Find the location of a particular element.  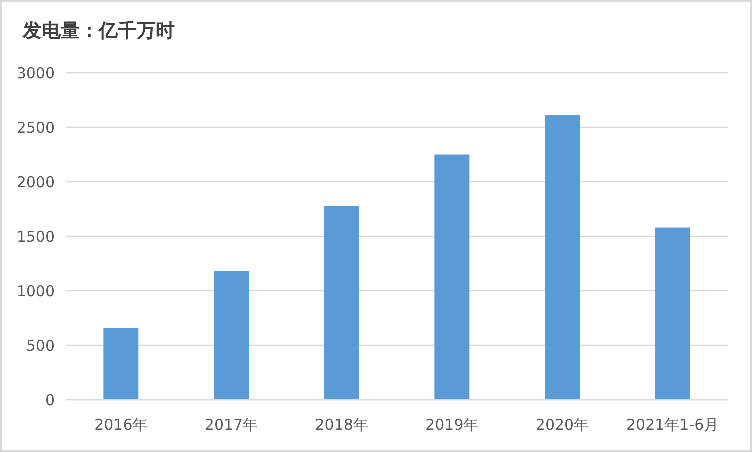

x-tick-label: 2019年 is located at coordinates (452, 425).